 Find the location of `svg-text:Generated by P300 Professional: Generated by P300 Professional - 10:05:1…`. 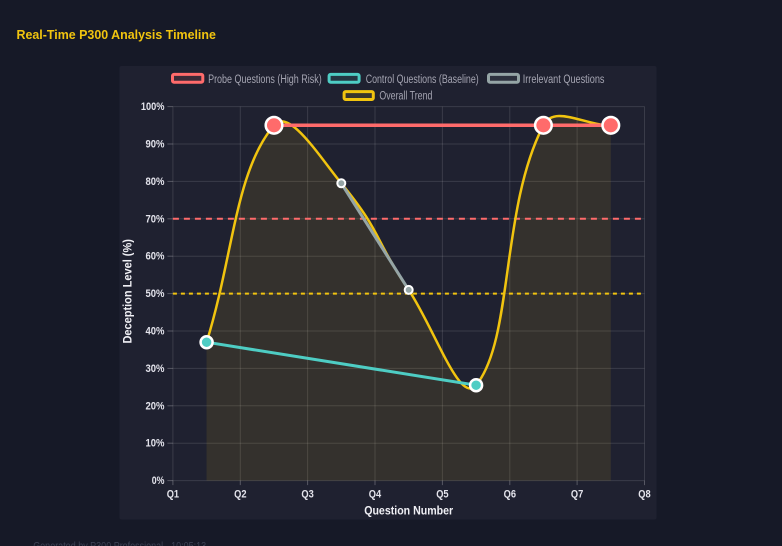

svg-text:Generated by P300 Professional: Generated by P300 Professional - 10:05:1… is located at coordinates (119, 543).